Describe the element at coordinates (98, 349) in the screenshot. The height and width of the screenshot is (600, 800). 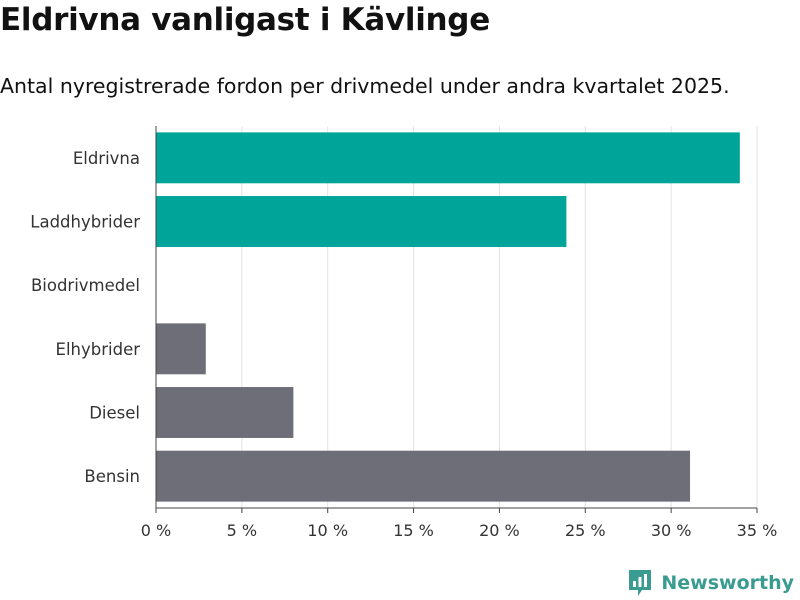
I see `category-label: Elhybrider` at that location.